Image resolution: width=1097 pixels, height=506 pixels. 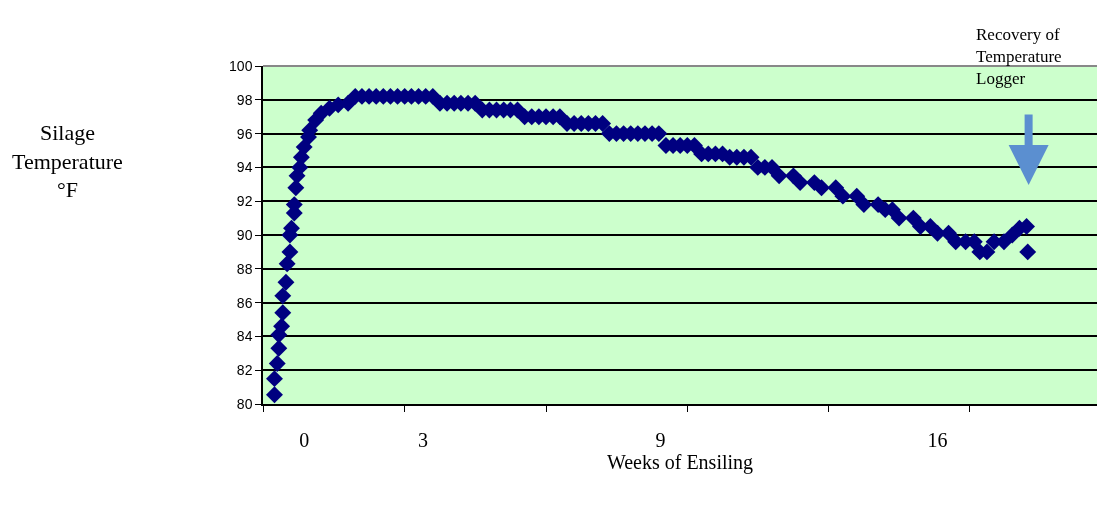 I want to click on y-tick-label: 94, so click(x=244, y=167).